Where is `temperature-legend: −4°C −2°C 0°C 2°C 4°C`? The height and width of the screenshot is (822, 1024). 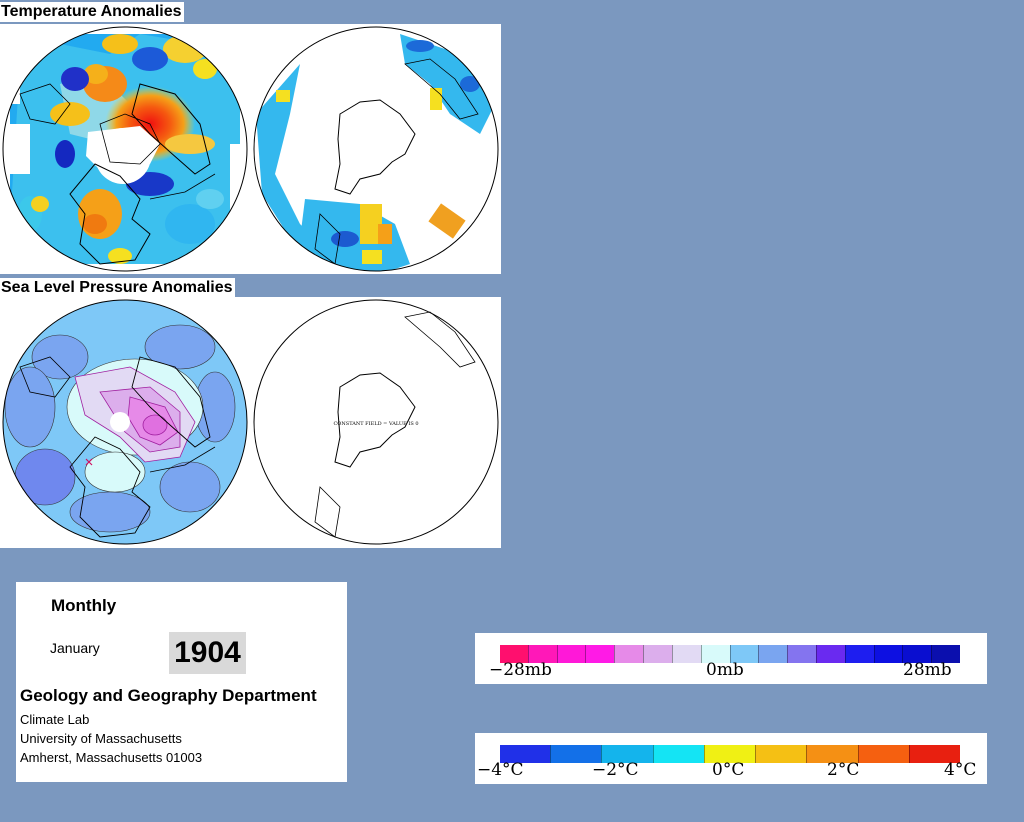
temperature-legend: −4°C −2°C 0°C 2°C 4°C is located at coordinates (731, 758).